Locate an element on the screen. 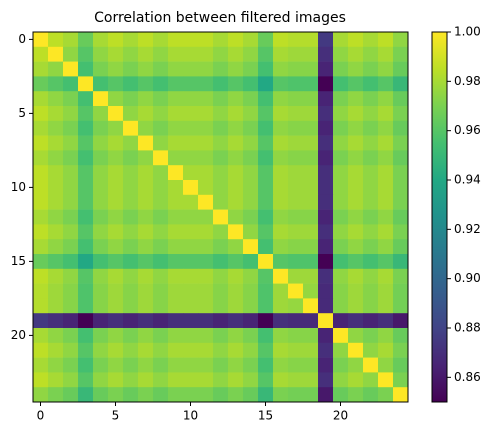  chart-title: Correlation between filtered images is located at coordinates (220, 18).